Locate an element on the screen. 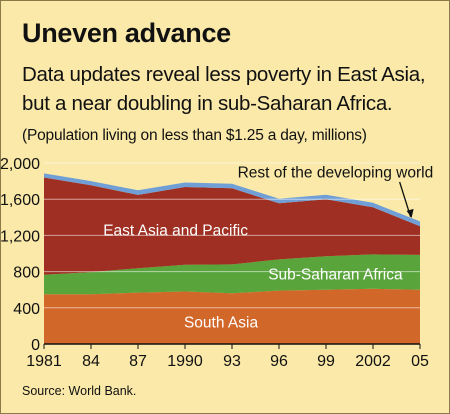  y-tick-label: 2,000 is located at coordinates (20, 164).